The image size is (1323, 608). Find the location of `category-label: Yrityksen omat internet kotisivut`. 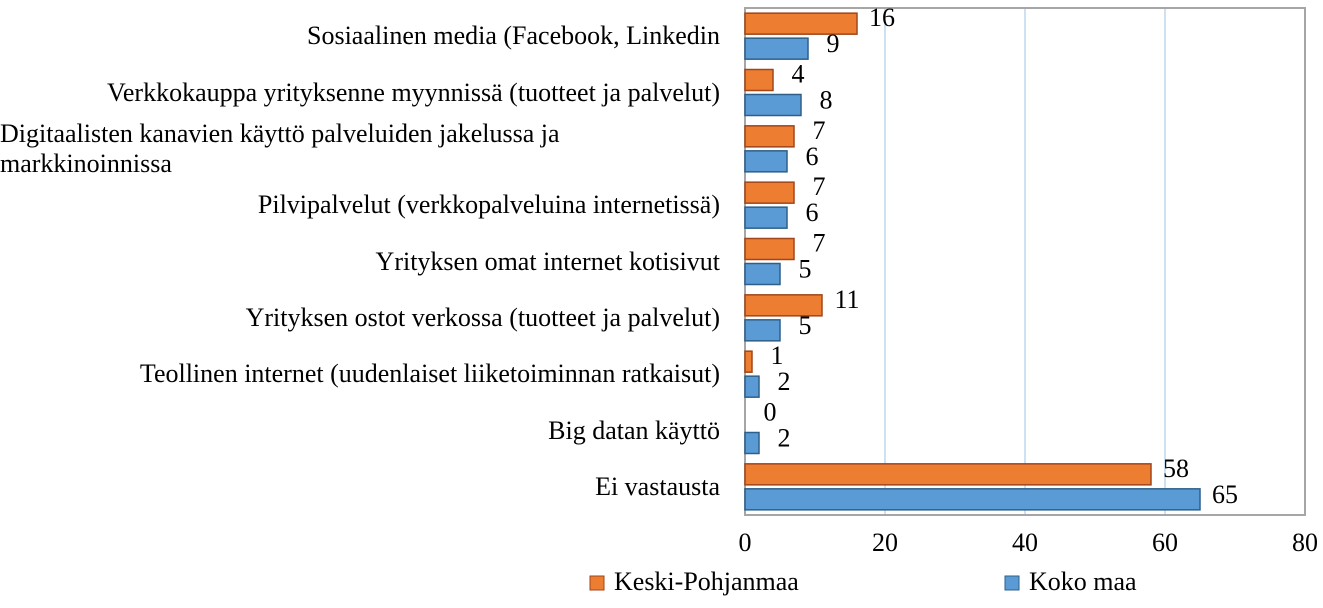

category-label: Yrityksen omat internet kotisivut is located at coordinates (360, 262).